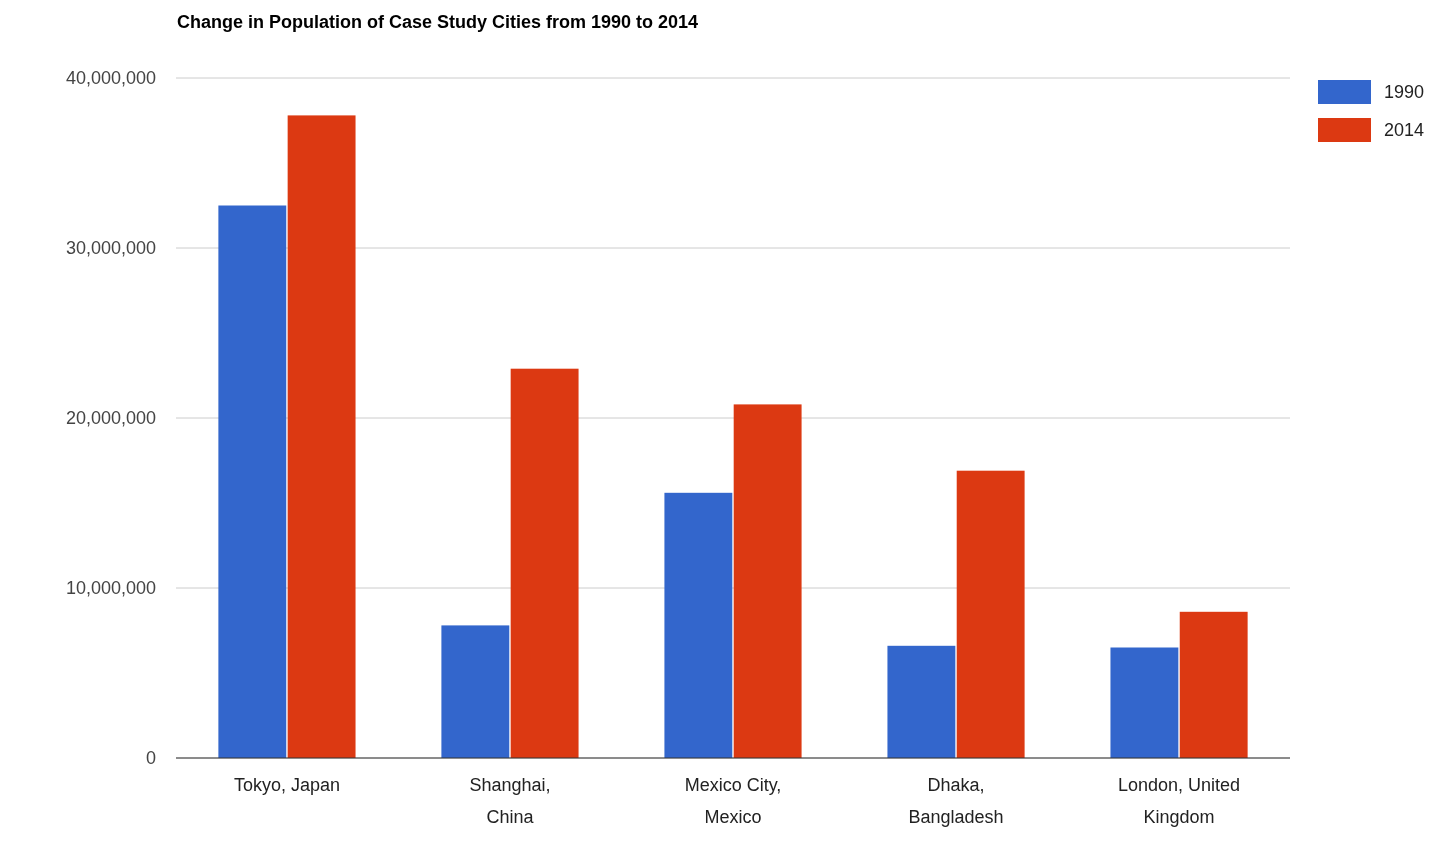 This screenshot has height=845, width=1447. I want to click on y-tick-label: 30,000,000, so click(110, 248).